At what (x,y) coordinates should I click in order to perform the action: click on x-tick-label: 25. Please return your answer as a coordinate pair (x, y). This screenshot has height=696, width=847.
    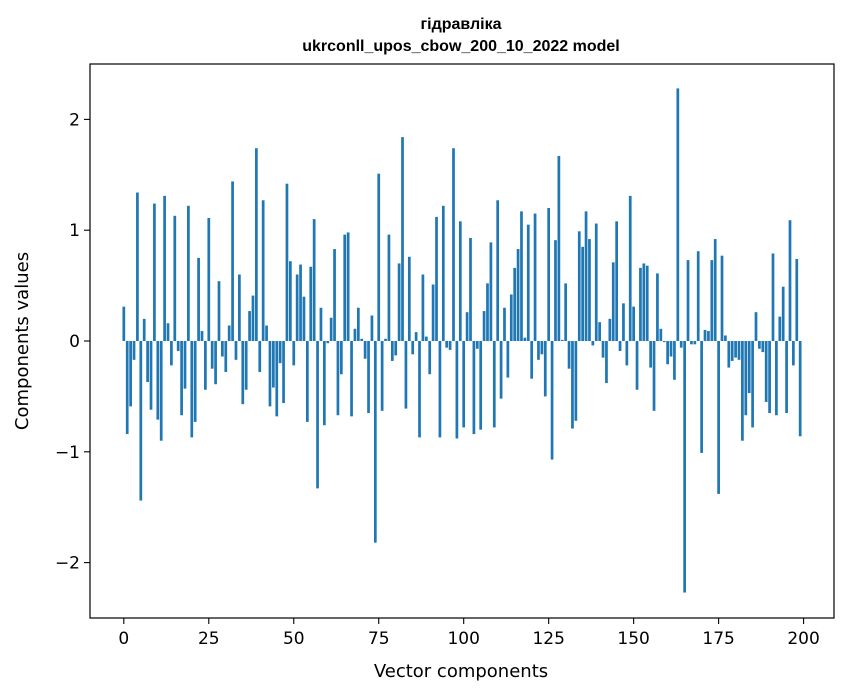
    Looking at the image, I should click on (209, 639).